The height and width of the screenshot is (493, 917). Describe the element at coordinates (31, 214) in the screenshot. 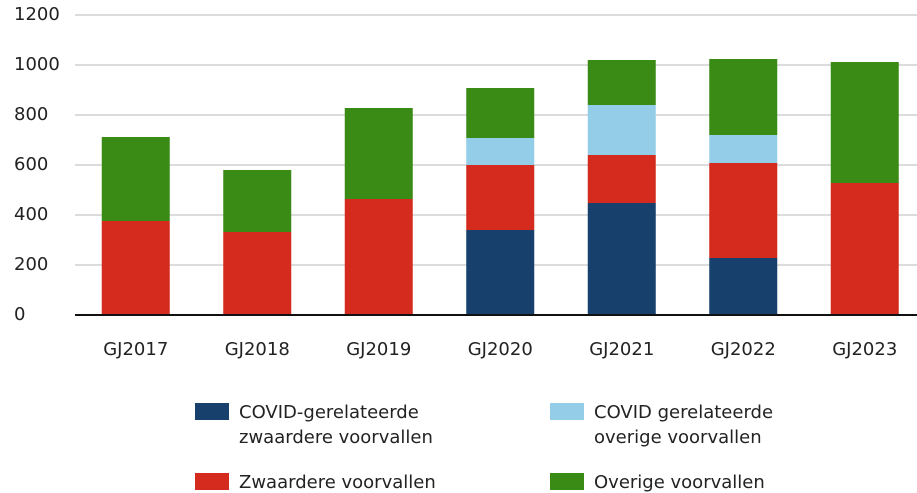

I see `y-tick-label: 400` at that location.